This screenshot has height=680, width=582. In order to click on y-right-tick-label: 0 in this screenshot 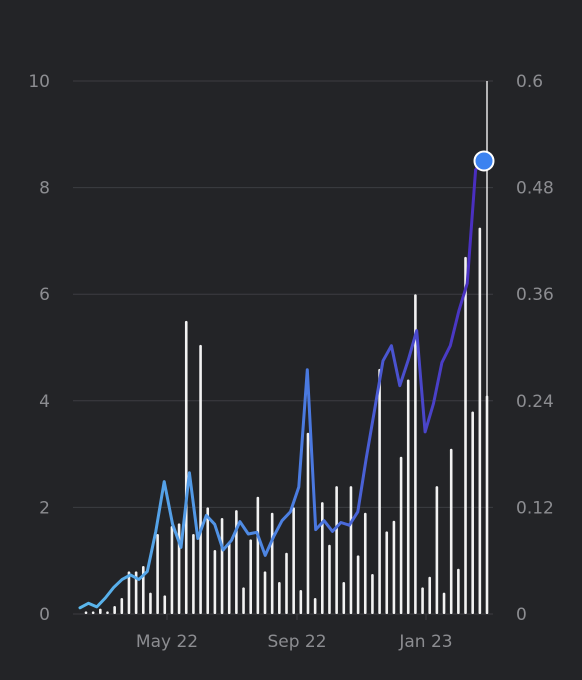, I will do `click(521, 615)`.